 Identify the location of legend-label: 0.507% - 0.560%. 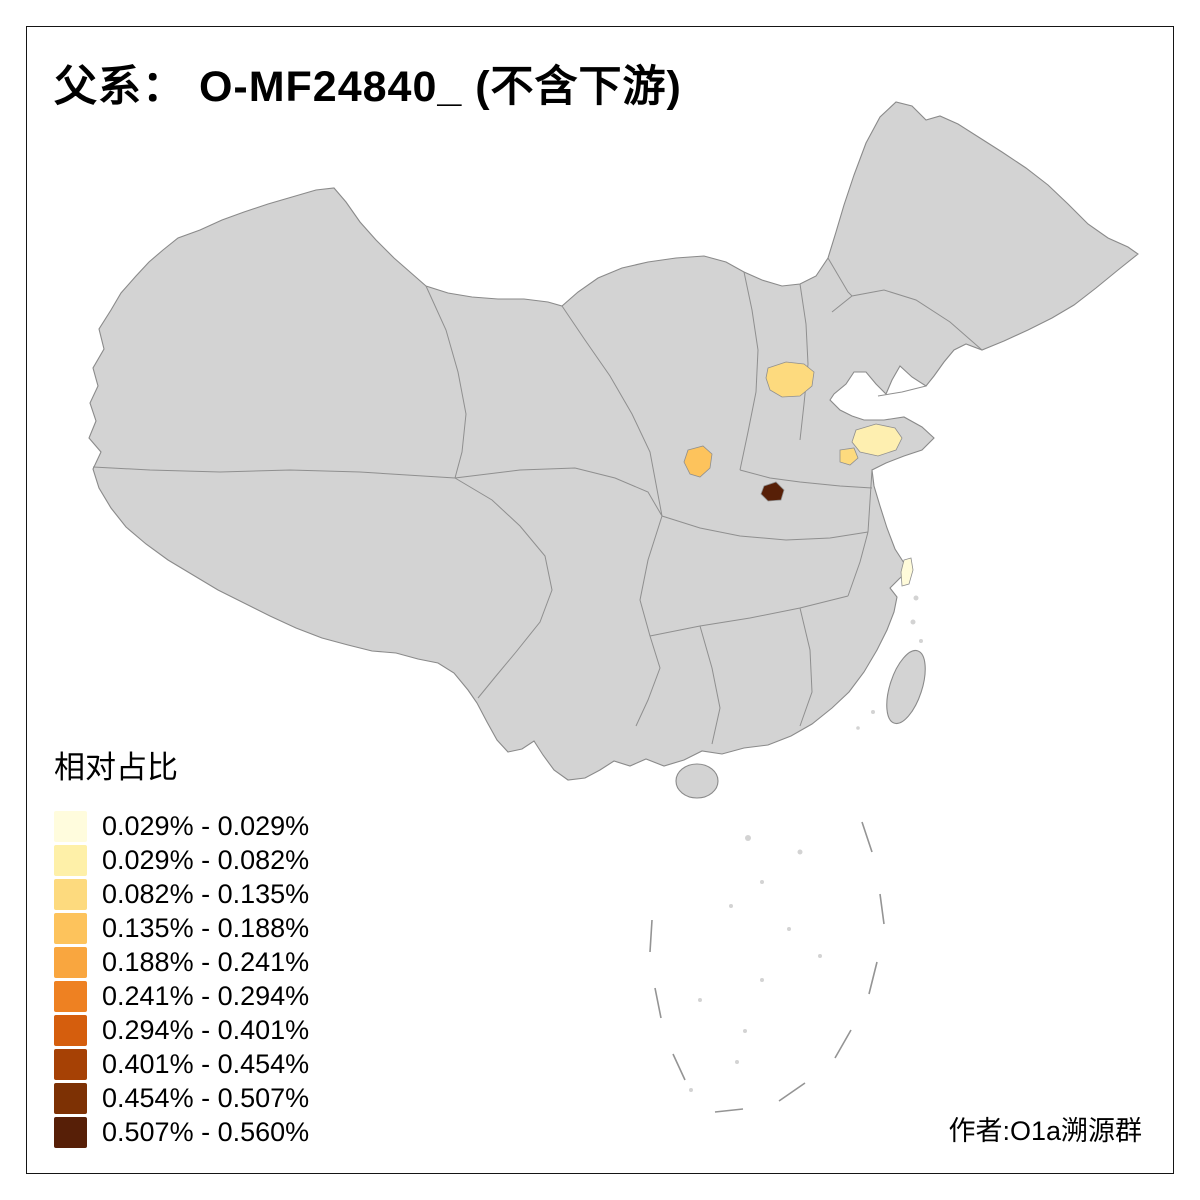
(206, 1131).